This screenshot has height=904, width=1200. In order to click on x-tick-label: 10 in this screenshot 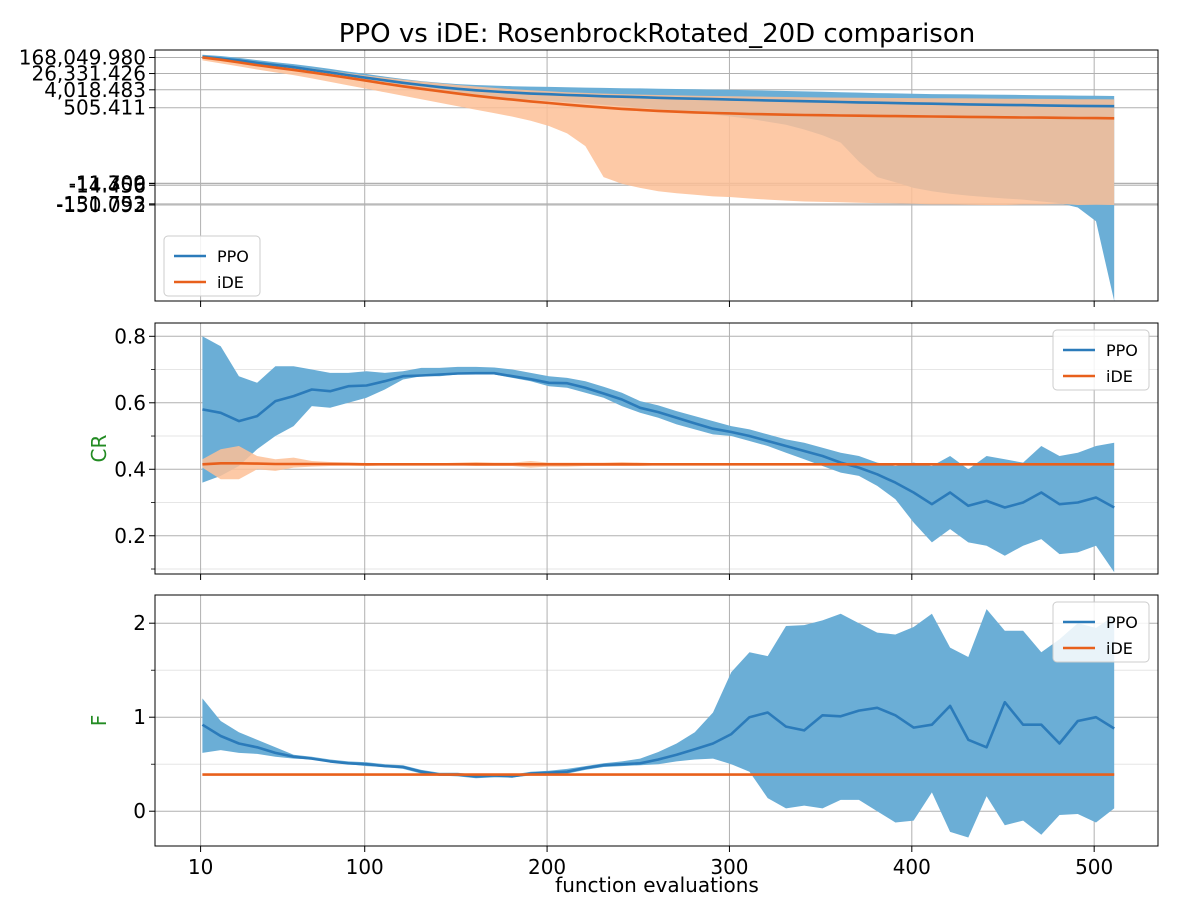, I will do `click(200, 867)`.